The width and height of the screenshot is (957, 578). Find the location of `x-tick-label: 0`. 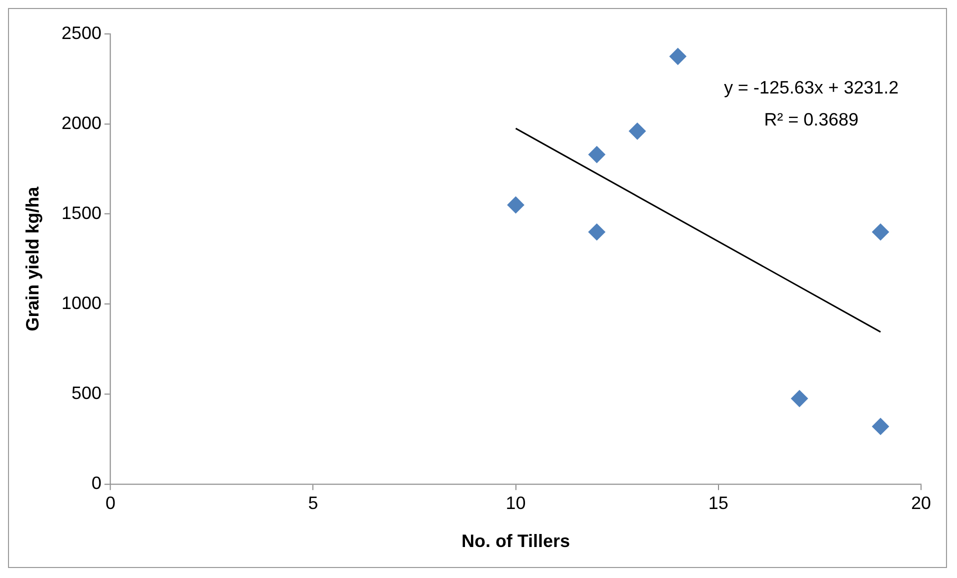

x-tick-label: 0 is located at coordinates (110, 502).